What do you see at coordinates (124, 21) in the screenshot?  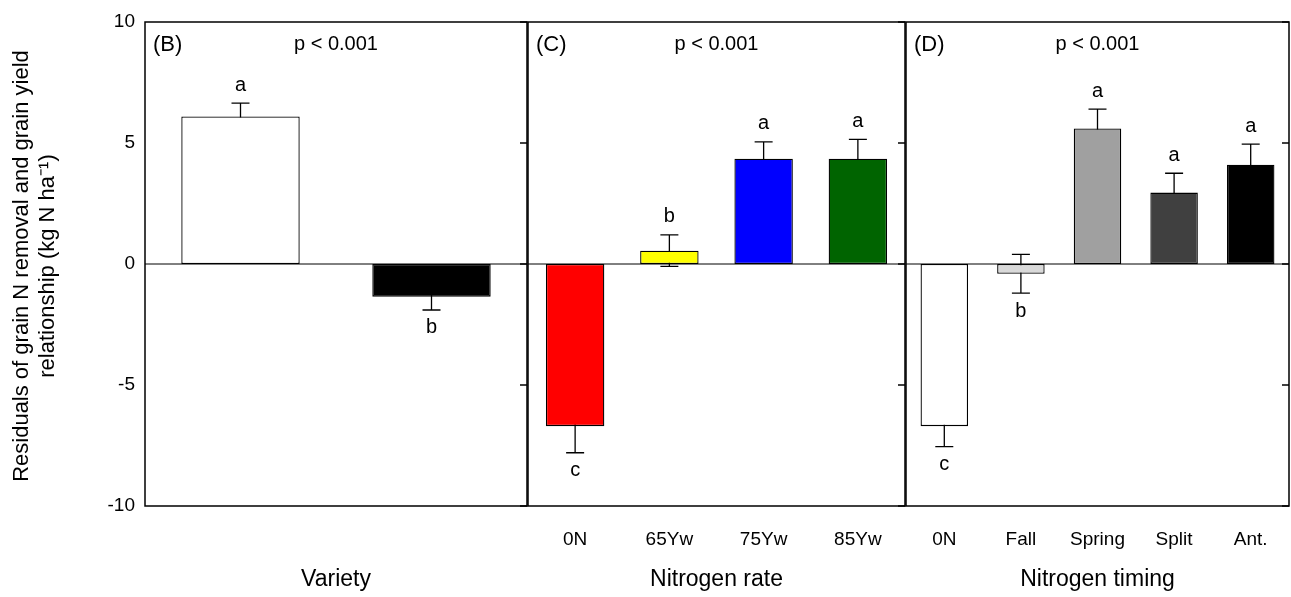 I see `y-tick-label: 10` at bounding box center [124, 21].